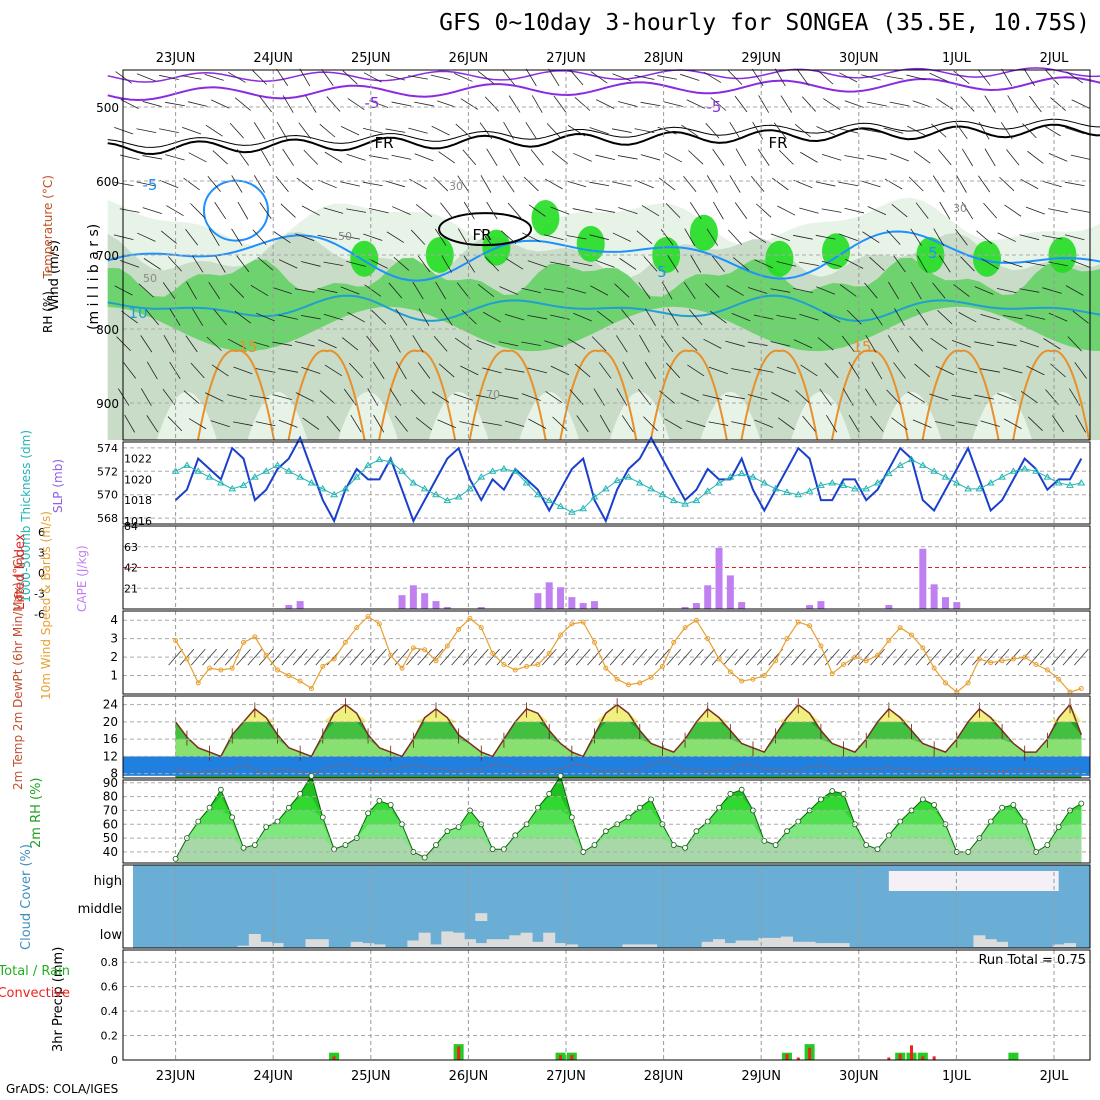 This screenshot has width=1100, height=1100. I want to click on slp-tick-label: 1016, so click(138, 521).